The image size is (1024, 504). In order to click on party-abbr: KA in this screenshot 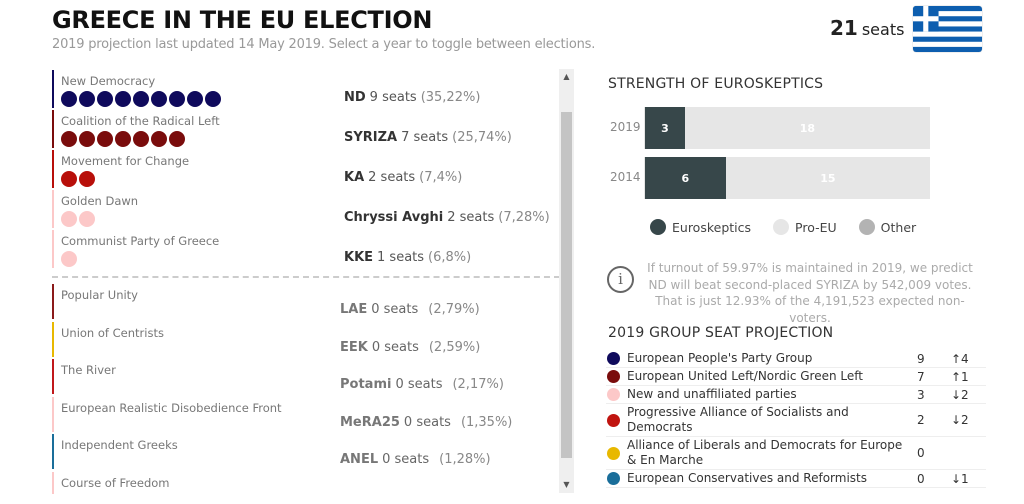, I will do `click(354, 177)`.